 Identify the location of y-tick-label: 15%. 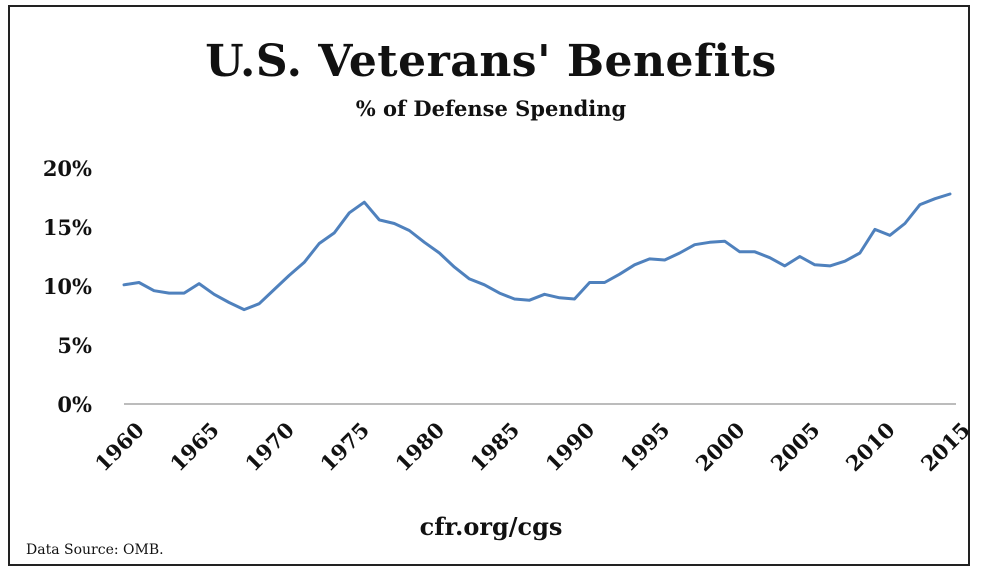
(67, 227).